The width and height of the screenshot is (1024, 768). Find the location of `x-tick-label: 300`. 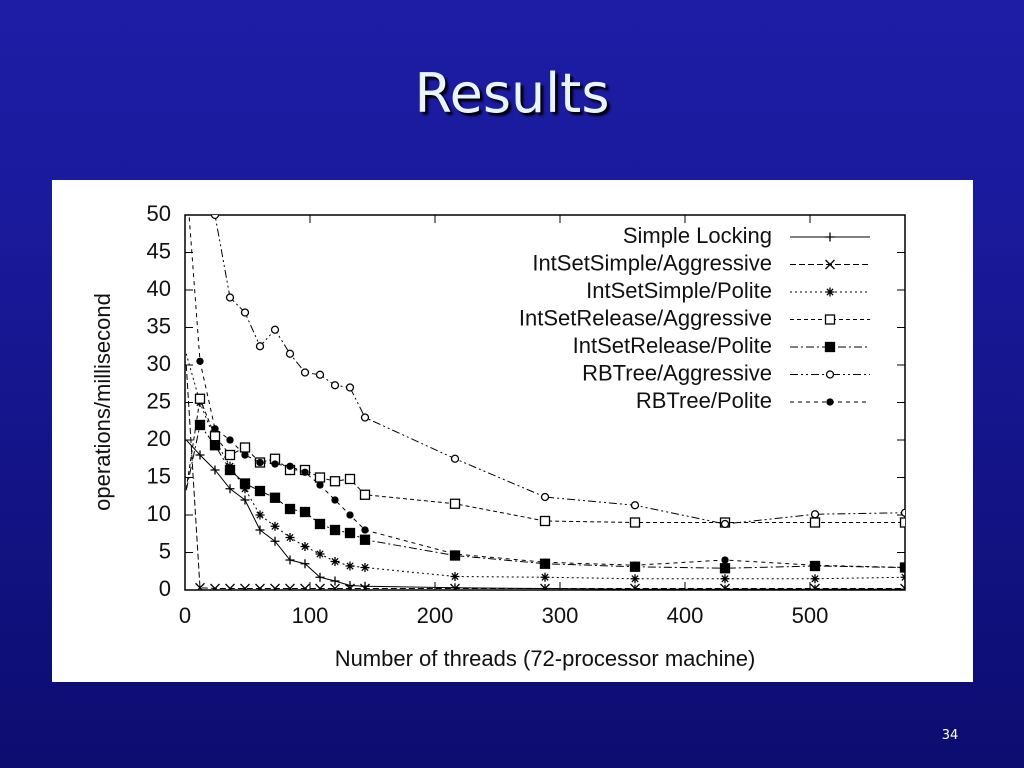

x-tick-label: 300 is located at coordinates (560, 615).